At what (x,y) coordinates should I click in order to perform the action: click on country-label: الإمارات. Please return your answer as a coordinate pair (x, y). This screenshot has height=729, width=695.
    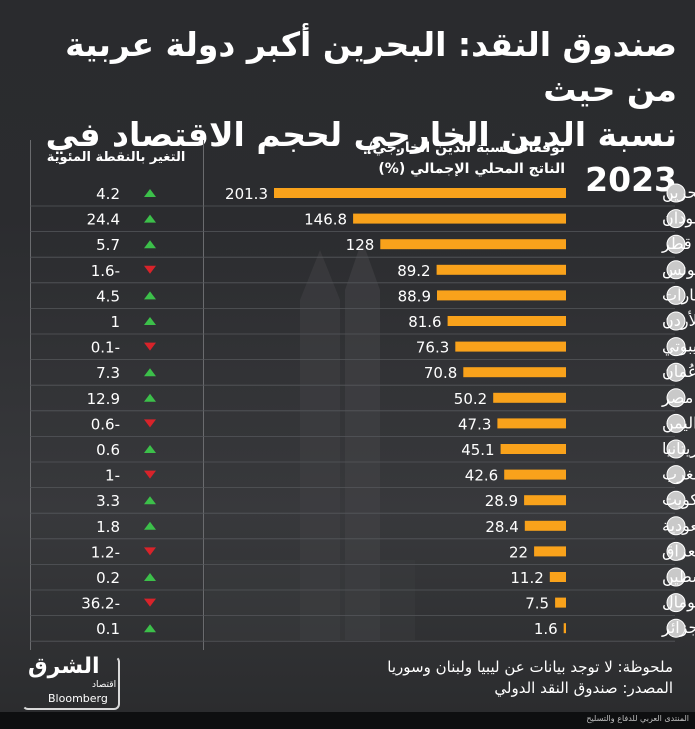
    Looking at the image, I should click on (678, 295).